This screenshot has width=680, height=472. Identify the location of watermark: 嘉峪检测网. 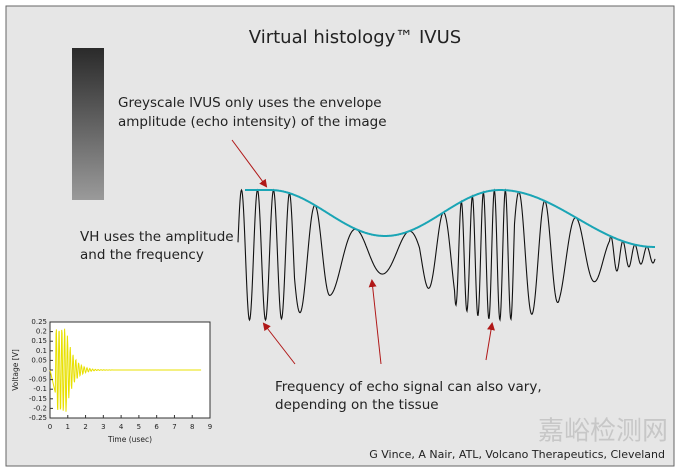
(603, 432).